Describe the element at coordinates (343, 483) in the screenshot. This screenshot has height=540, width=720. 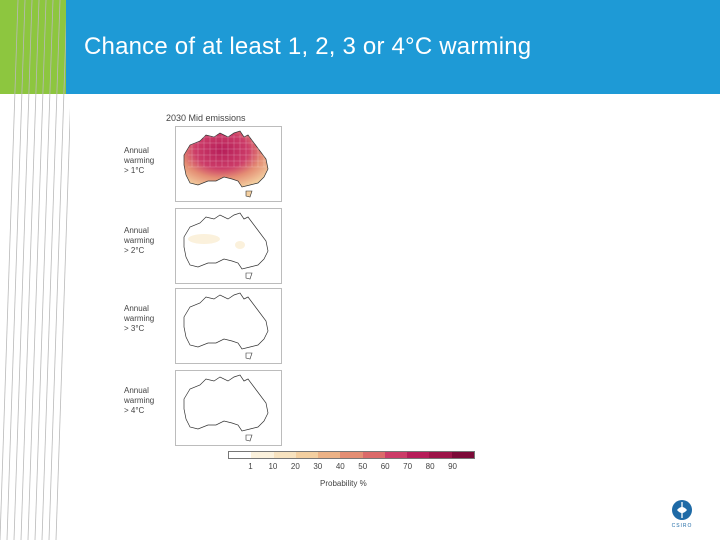
I see `legend-title: Probability %` at that location.